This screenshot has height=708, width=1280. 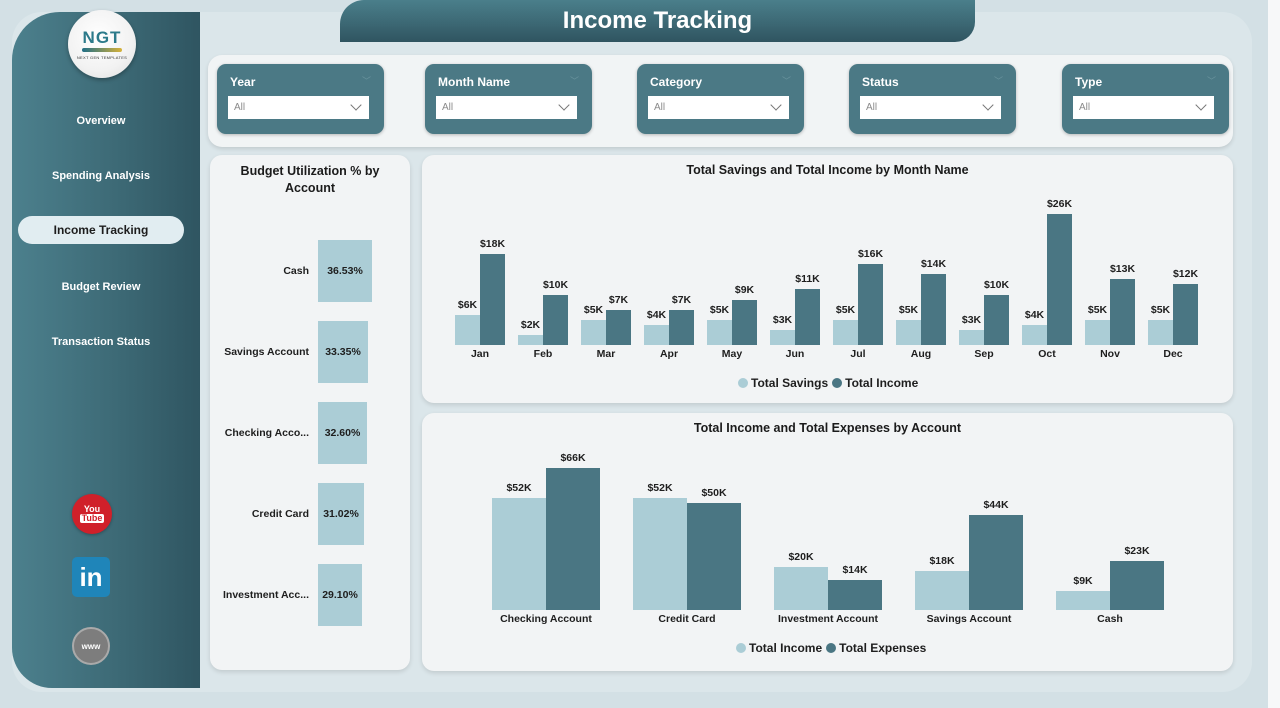 What do you see at coordinates (492, 244) in the screenshot?
I see `data-label: $18K` at bounding box center [492, 244].